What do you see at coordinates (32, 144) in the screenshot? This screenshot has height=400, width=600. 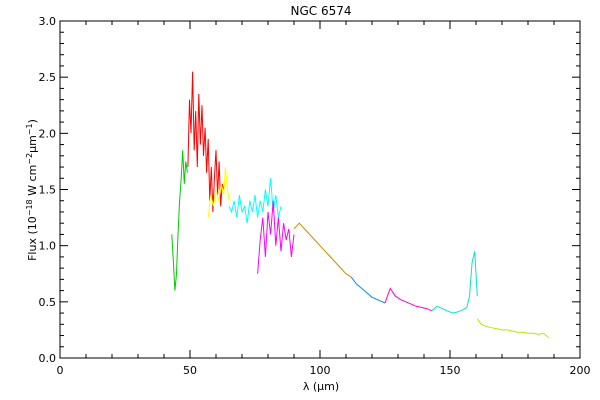 I see `y-label-mu: μm` at bounding box center [32, 144].